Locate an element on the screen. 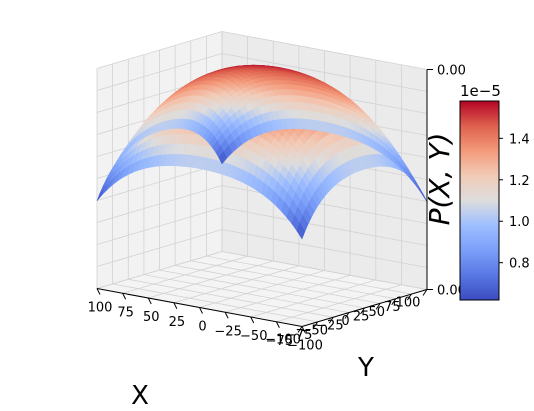  y-axis-label: Y is located at coordinates (365, 368).